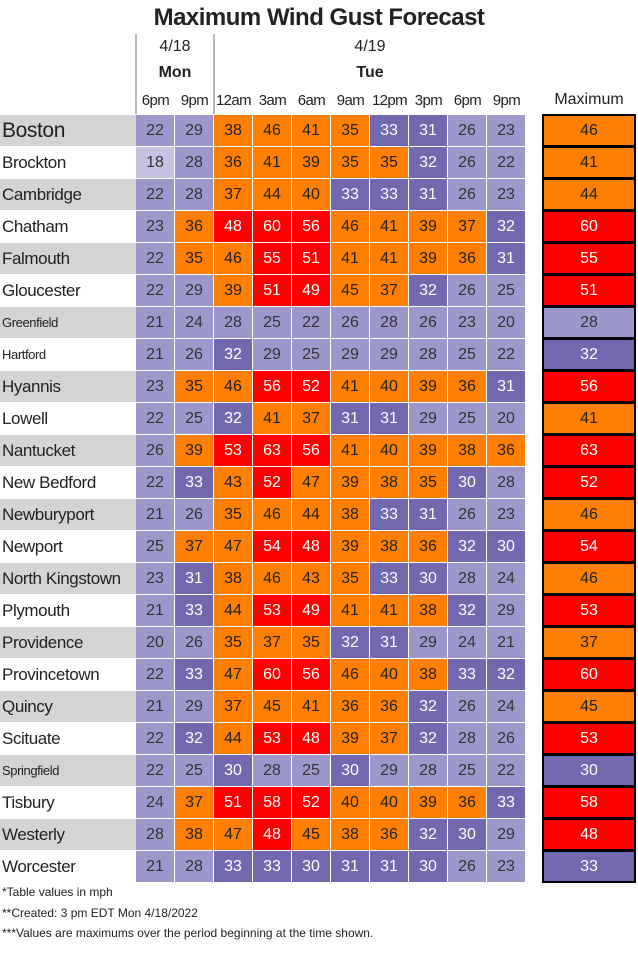 The height and width of the screenshot is (961, 638). I want to click on row-label: Falmouth, so click(68, 258).